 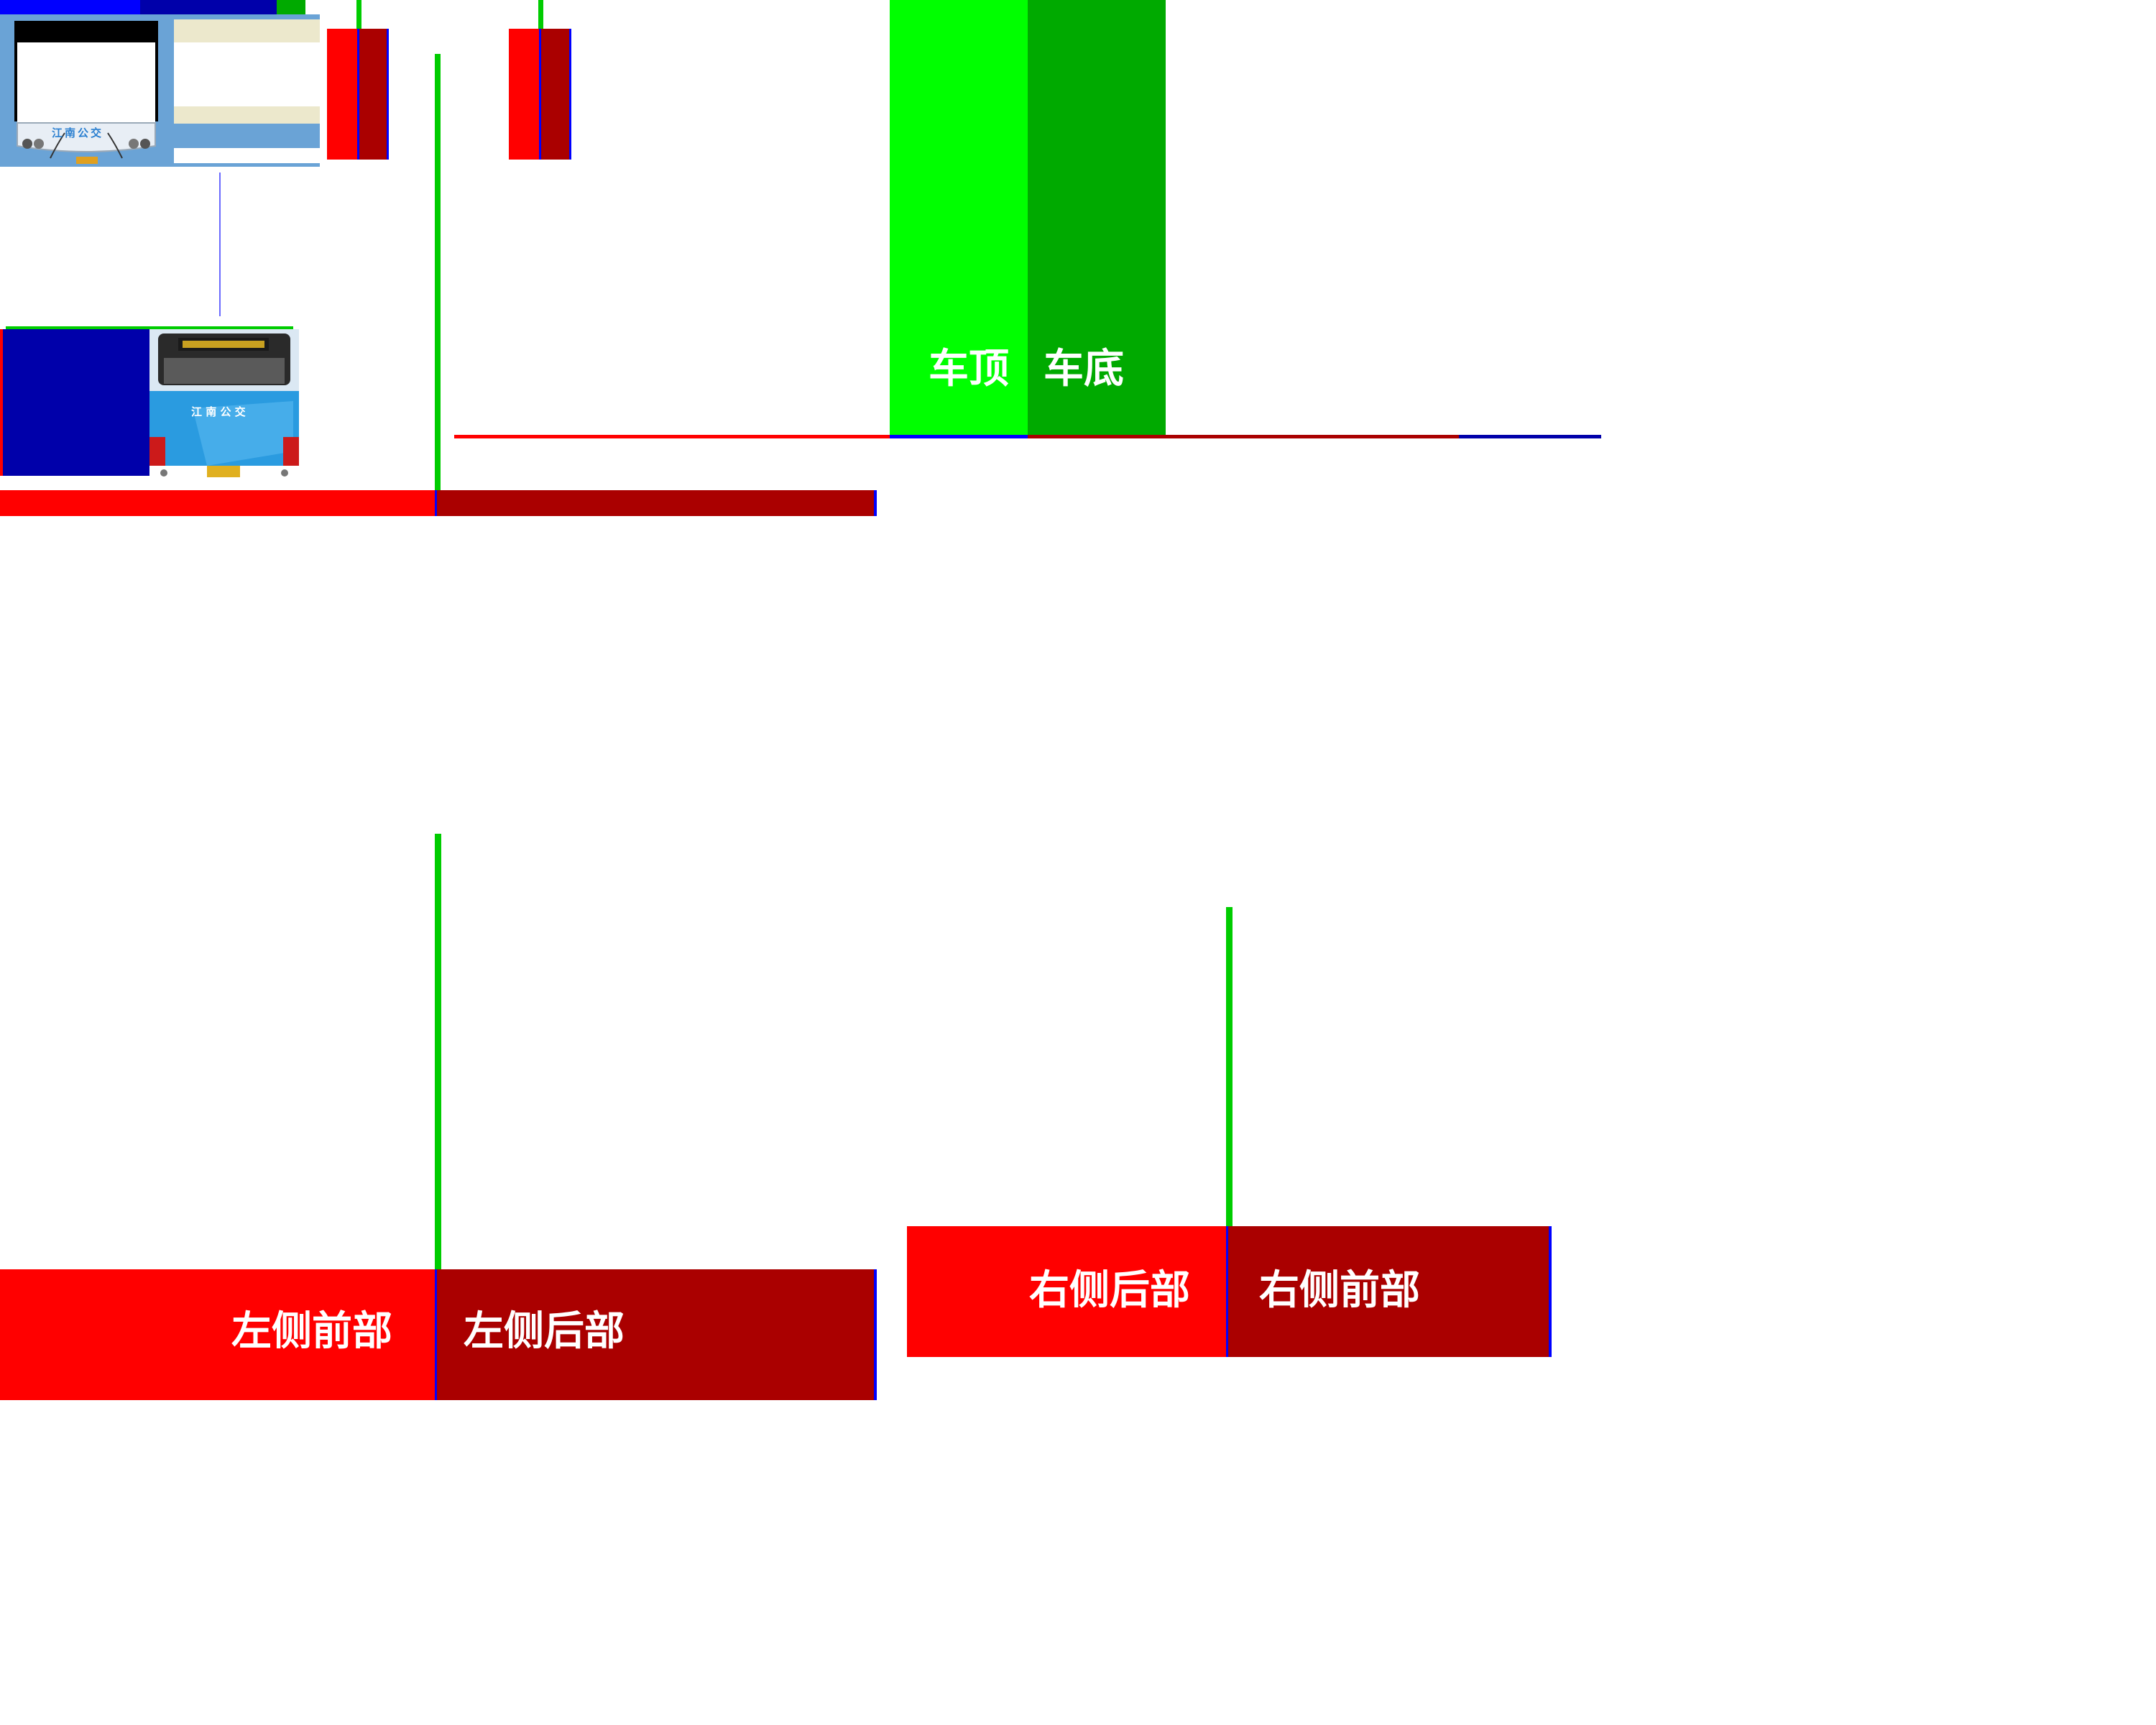 I want to click on roof-baseline-red, so click(x=672, y=436).